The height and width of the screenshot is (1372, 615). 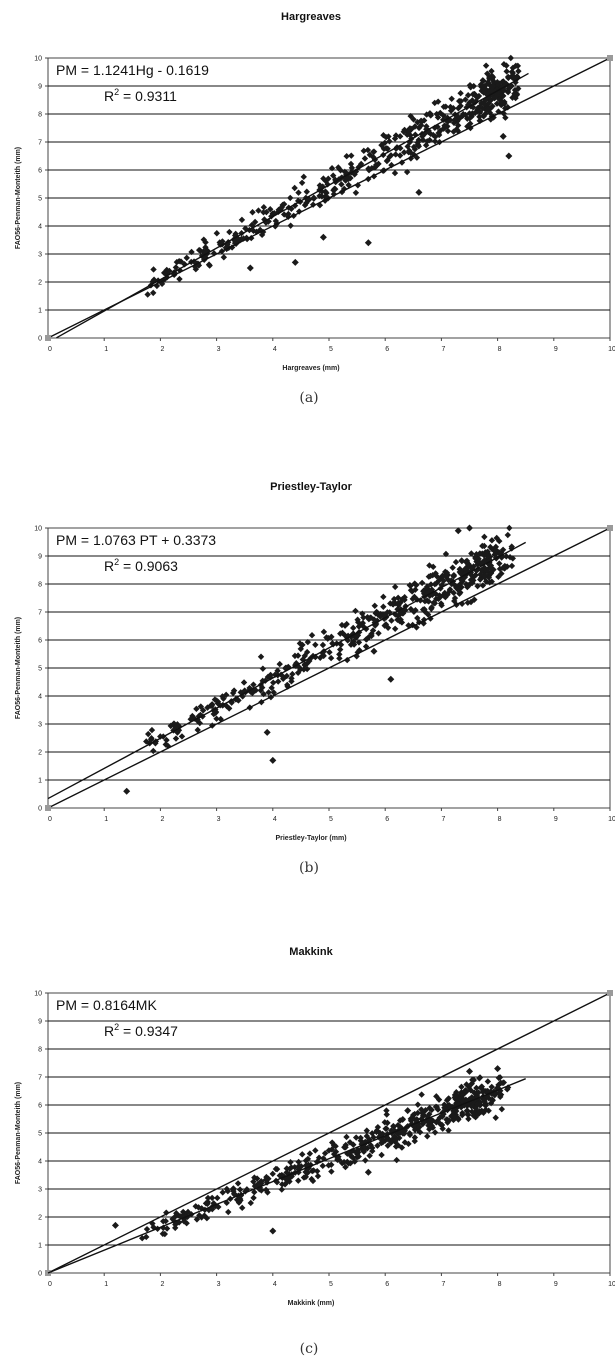 What do you see at coordinates (40, 1218) in the screenshot?
I see `chart-c-y-tick-label: 2` at bounding box center [40, 1218].